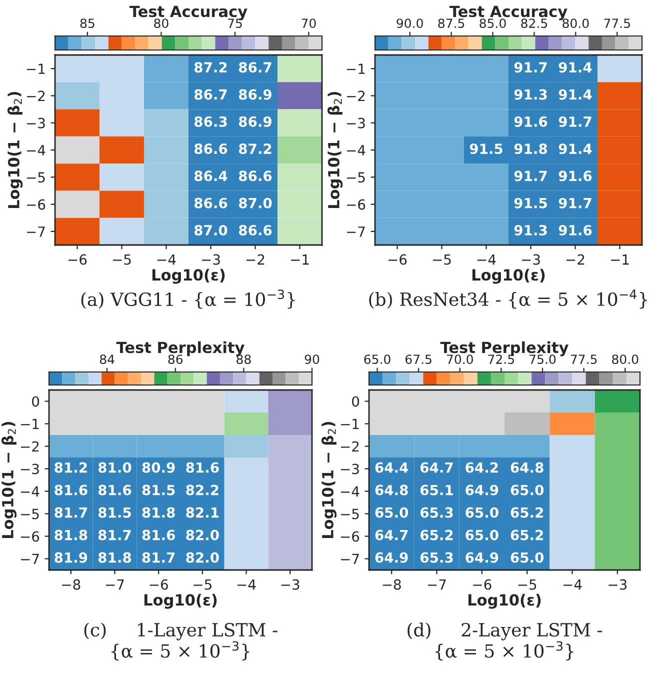 This screenshot has height=675, width=660. Describe the element at coordinates (87, 23) in the screenshot. I see `color-bar-label: 85` at that location.